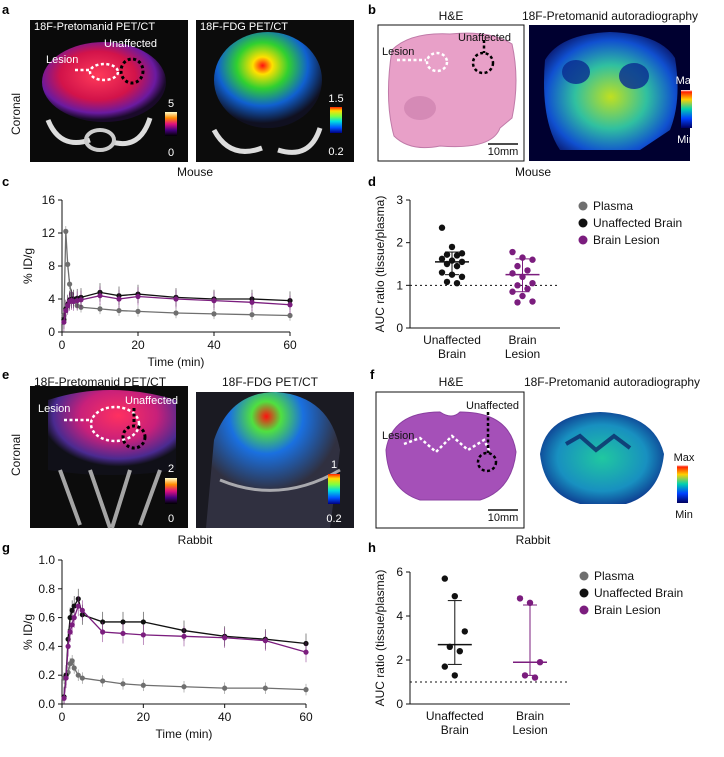  I want to click on y-tick-label: 1, so click(399, 285).